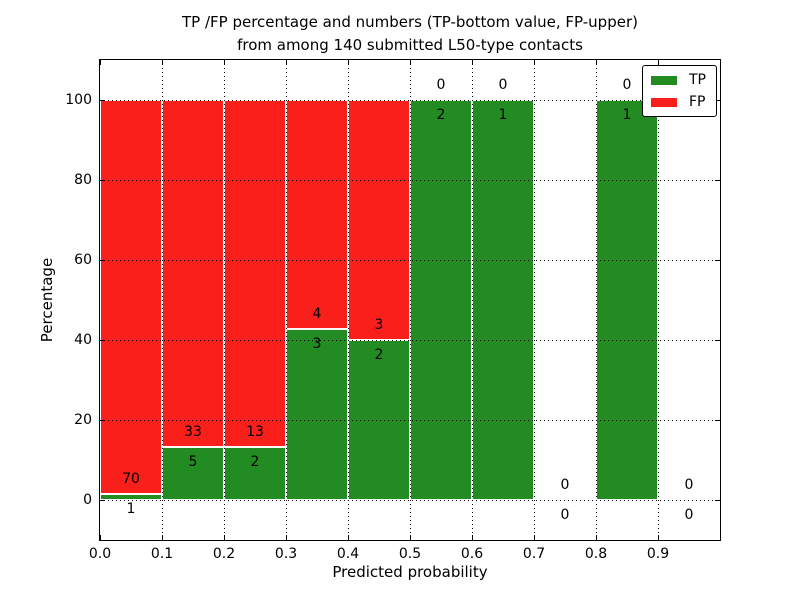 This screenshot has height=600, width=800. I want to click on x-axis-label: Predicted probability, so click(410, 572).